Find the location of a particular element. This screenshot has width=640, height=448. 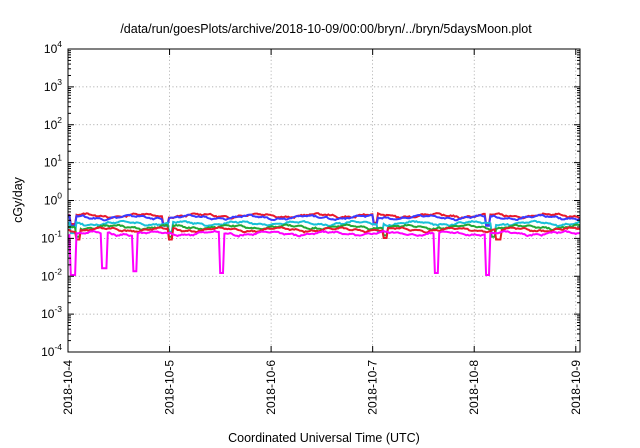

y-axis-label: cGy/day is located at coordinates (18, 199).